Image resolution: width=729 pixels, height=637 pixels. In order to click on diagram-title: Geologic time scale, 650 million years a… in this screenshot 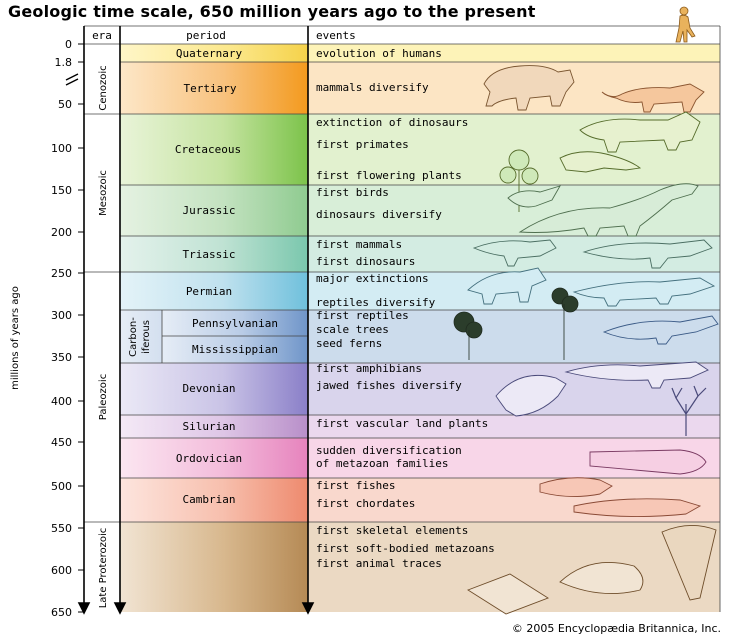, I will do `click(272, 11)`.